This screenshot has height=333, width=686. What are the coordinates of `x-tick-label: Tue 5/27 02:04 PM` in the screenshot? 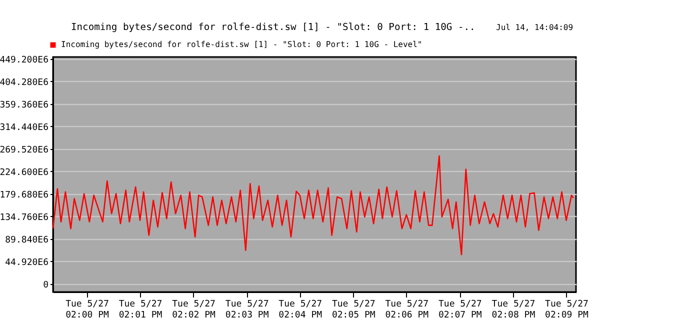 It's located at (300, 310).